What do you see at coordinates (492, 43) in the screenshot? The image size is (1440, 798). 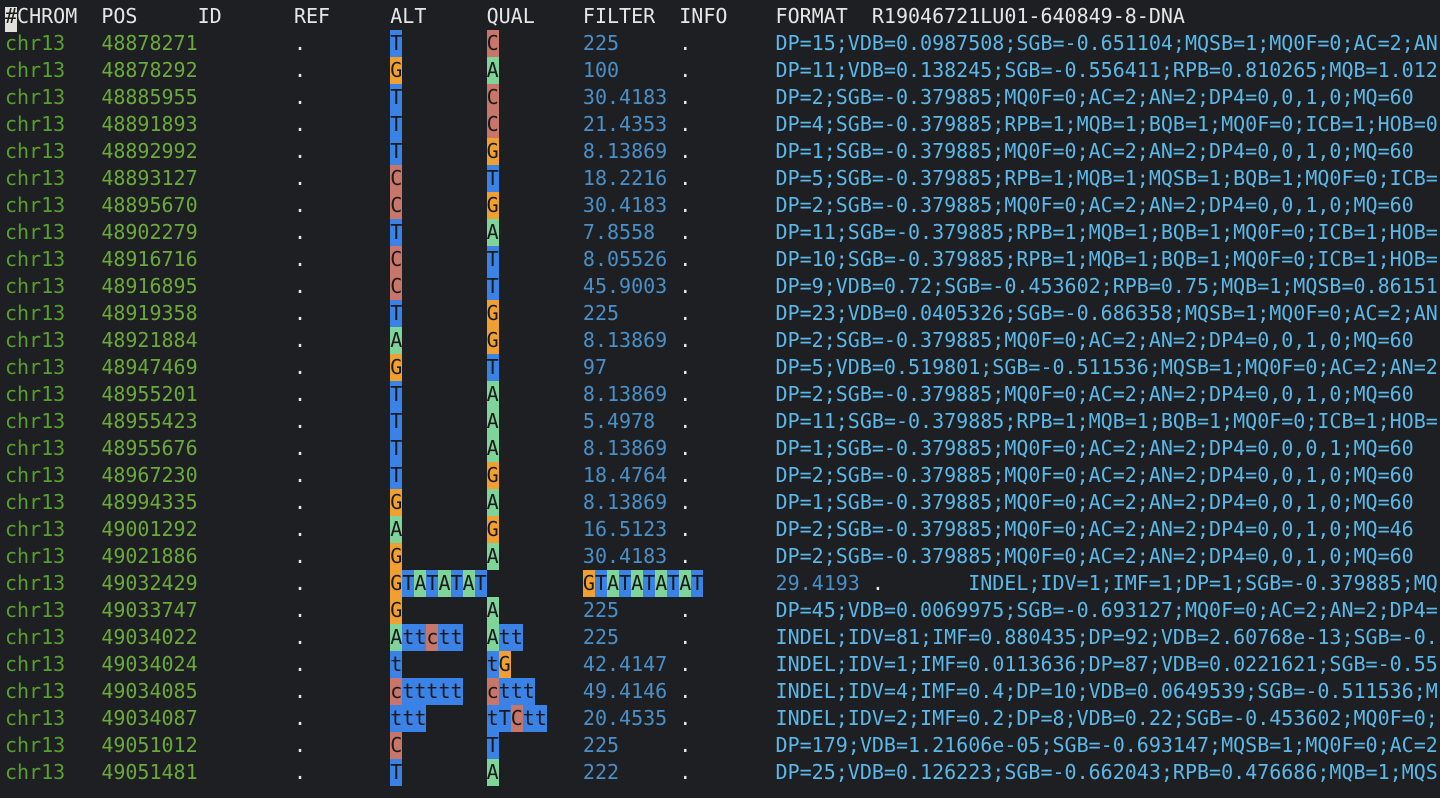 I see `alt: C` at bounding box center [492, 43].